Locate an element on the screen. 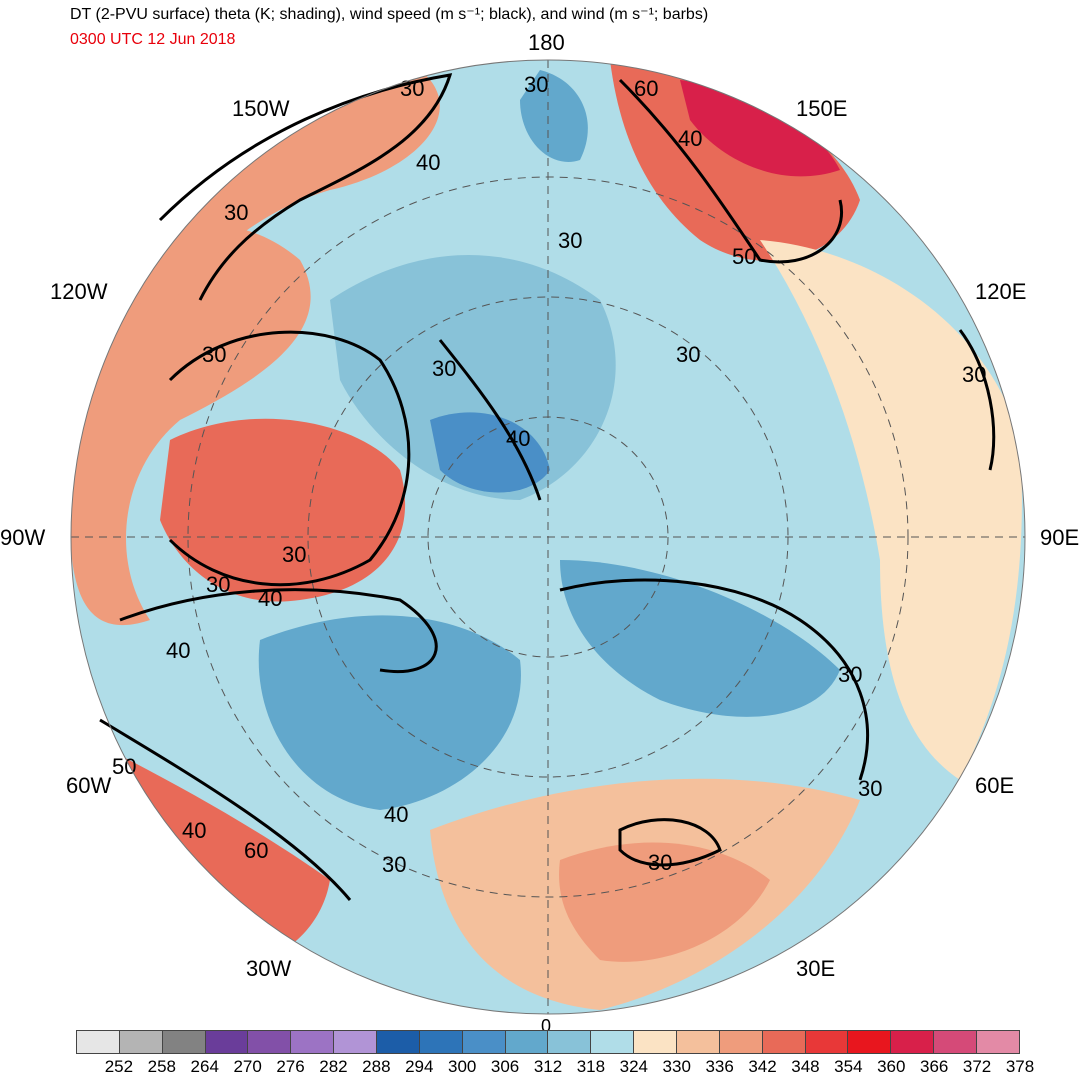 The image size is (1088, 1077). cool-region-pole is located at coordinates (554, 116).